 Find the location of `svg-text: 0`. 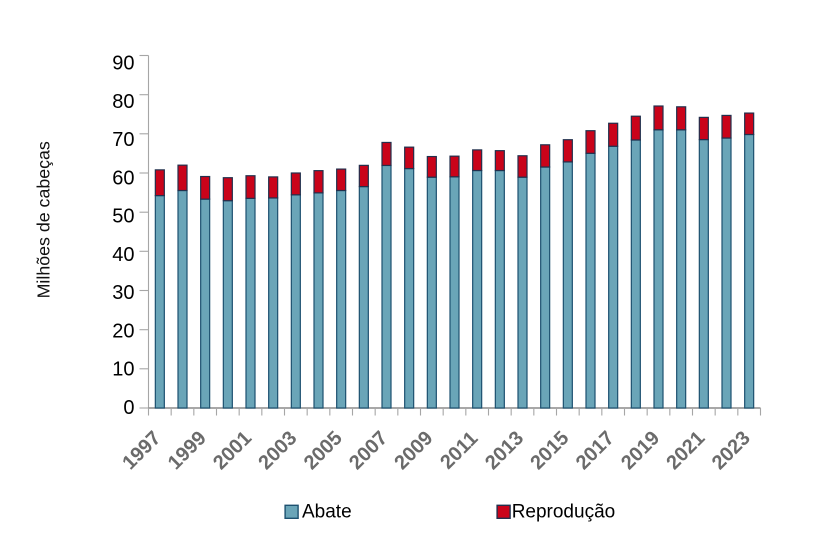

svg-text: 0 is located at coordinates (128, 408).